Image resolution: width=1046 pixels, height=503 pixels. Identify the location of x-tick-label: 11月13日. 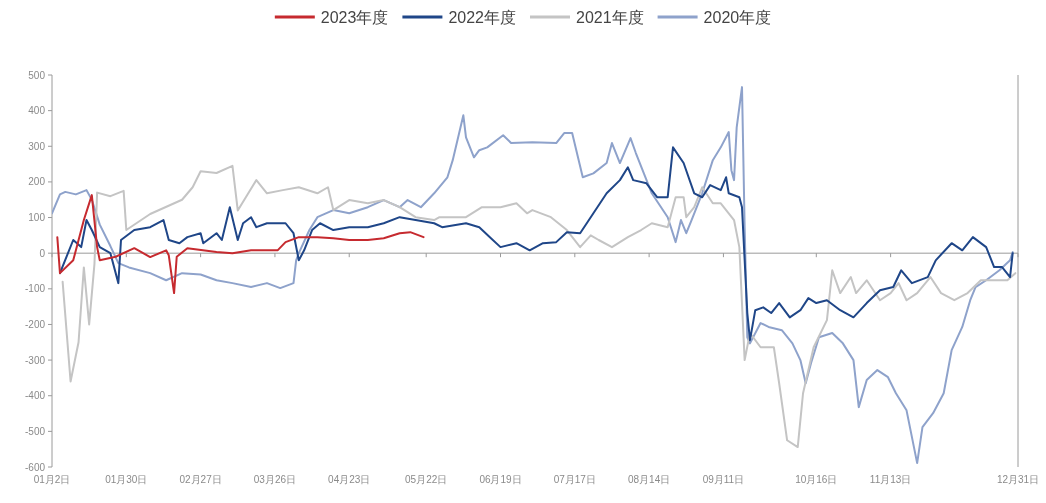
(890, 479).